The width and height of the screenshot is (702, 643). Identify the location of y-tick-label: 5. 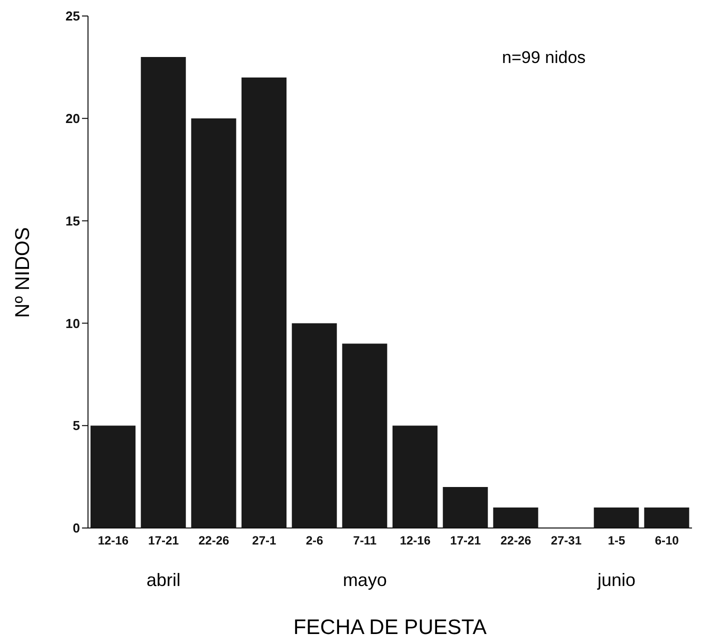
(76, 426).